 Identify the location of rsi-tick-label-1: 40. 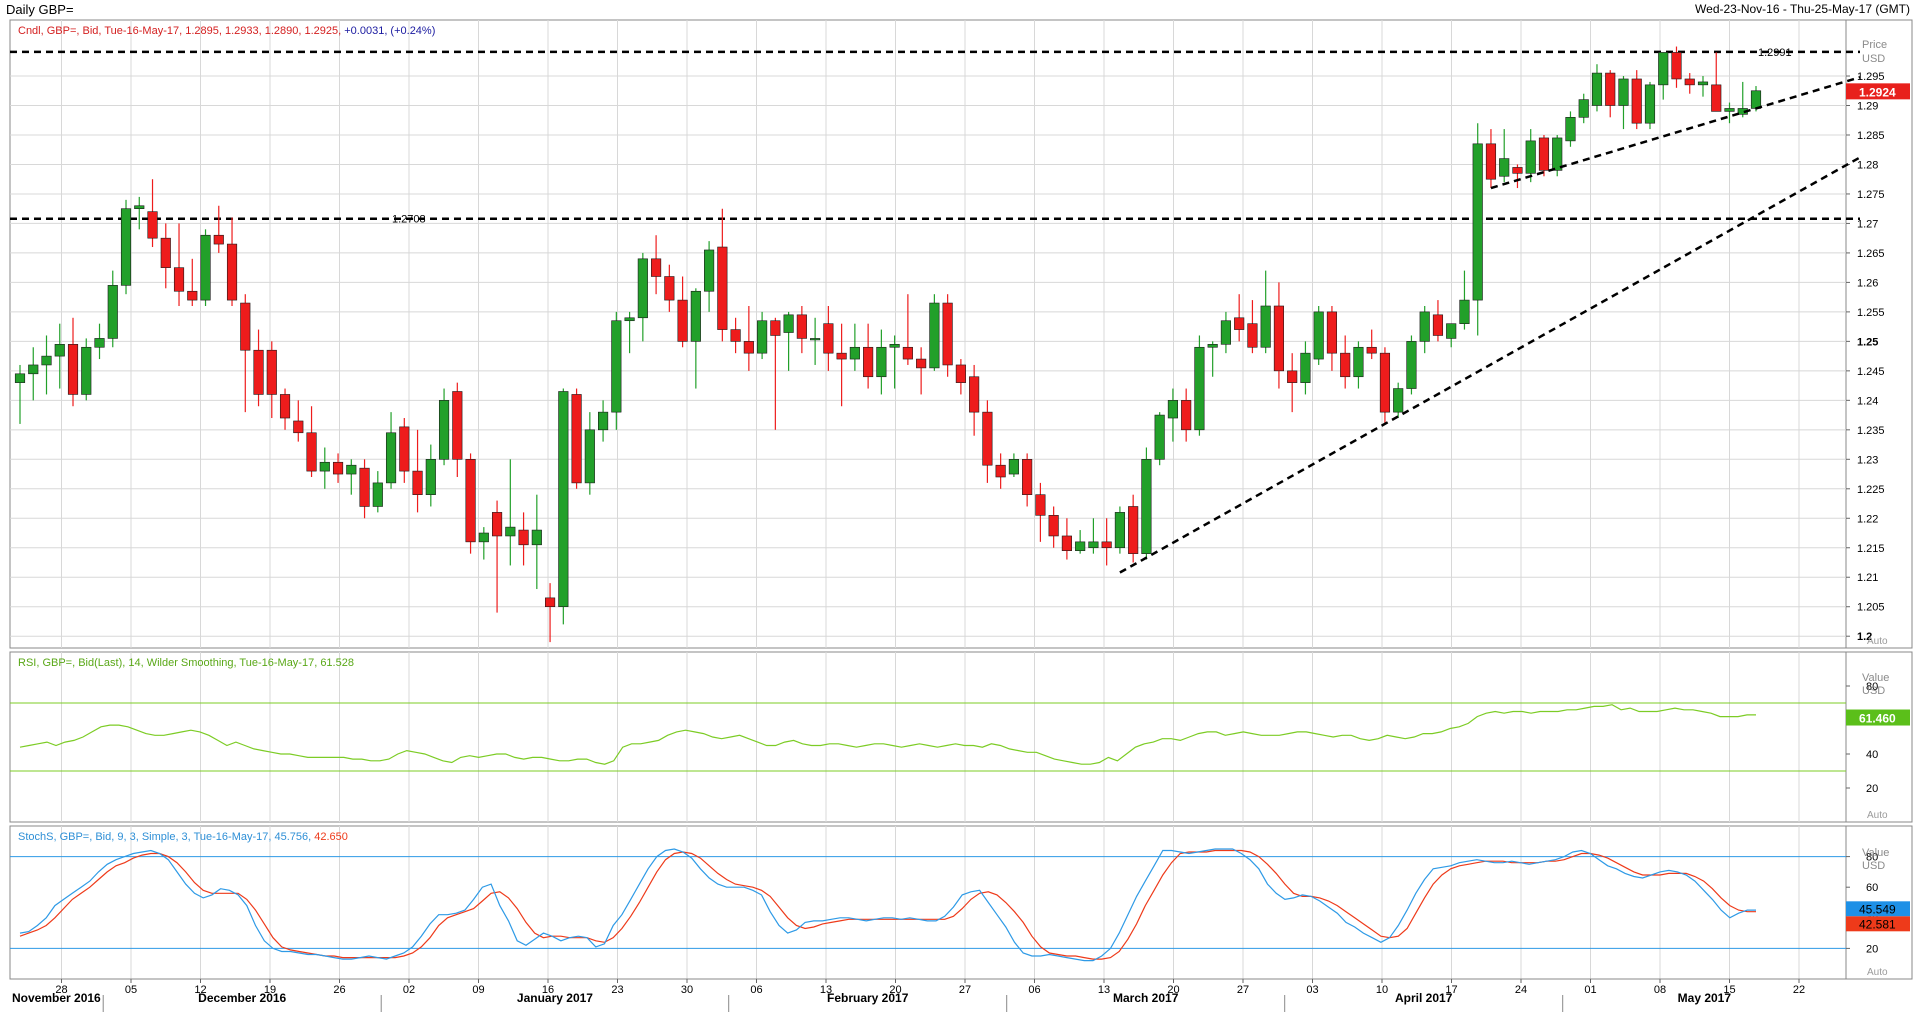
(1872, 755).